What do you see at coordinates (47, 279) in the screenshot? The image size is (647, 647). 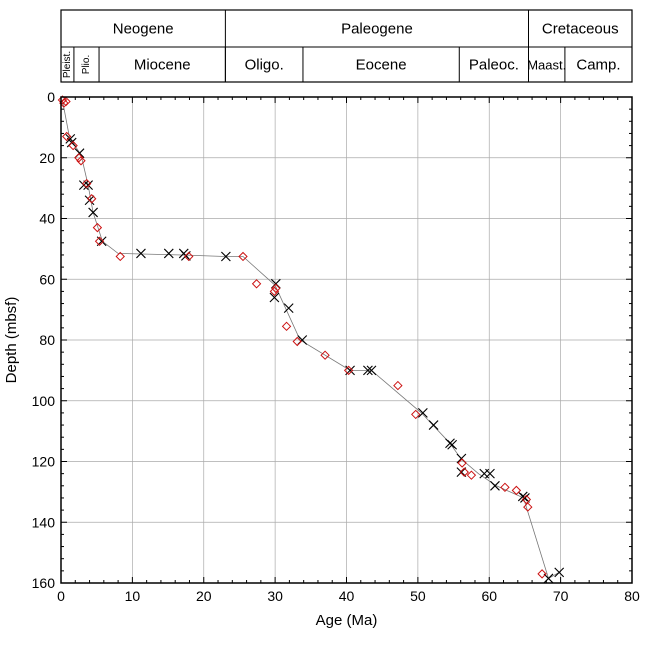 I see `y-tick-label: 60` at bounding box center [47, 279].